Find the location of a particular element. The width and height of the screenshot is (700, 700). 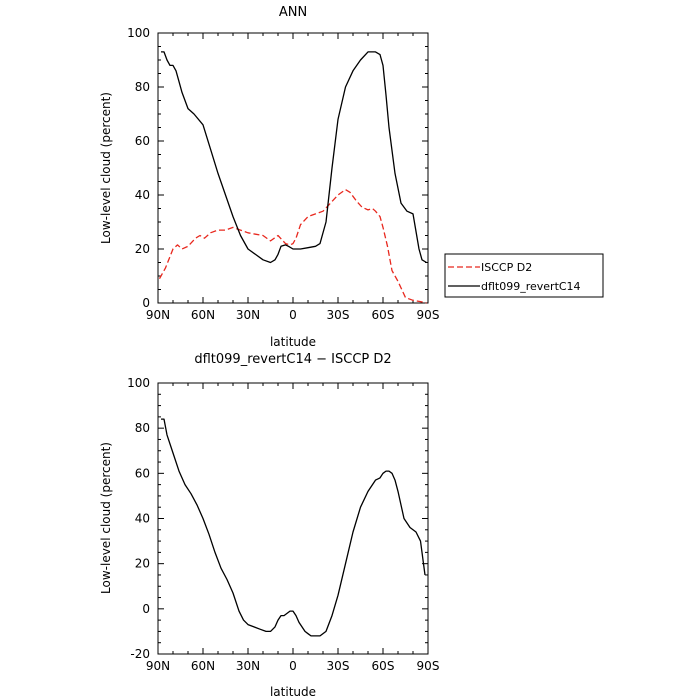

top-panel-title: ANN is located at coordinates (293, 12).